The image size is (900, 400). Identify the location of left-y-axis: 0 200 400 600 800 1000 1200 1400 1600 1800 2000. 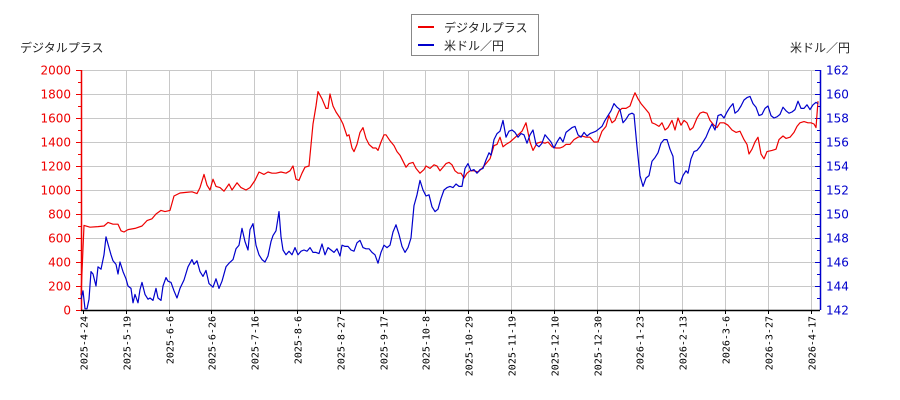
(61, 191).